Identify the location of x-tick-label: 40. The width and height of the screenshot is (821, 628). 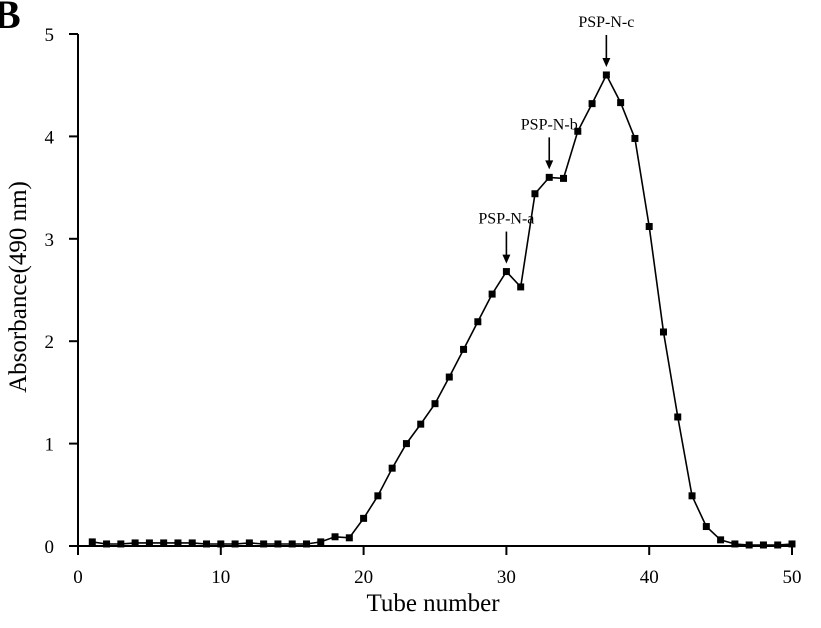
(649, 577).